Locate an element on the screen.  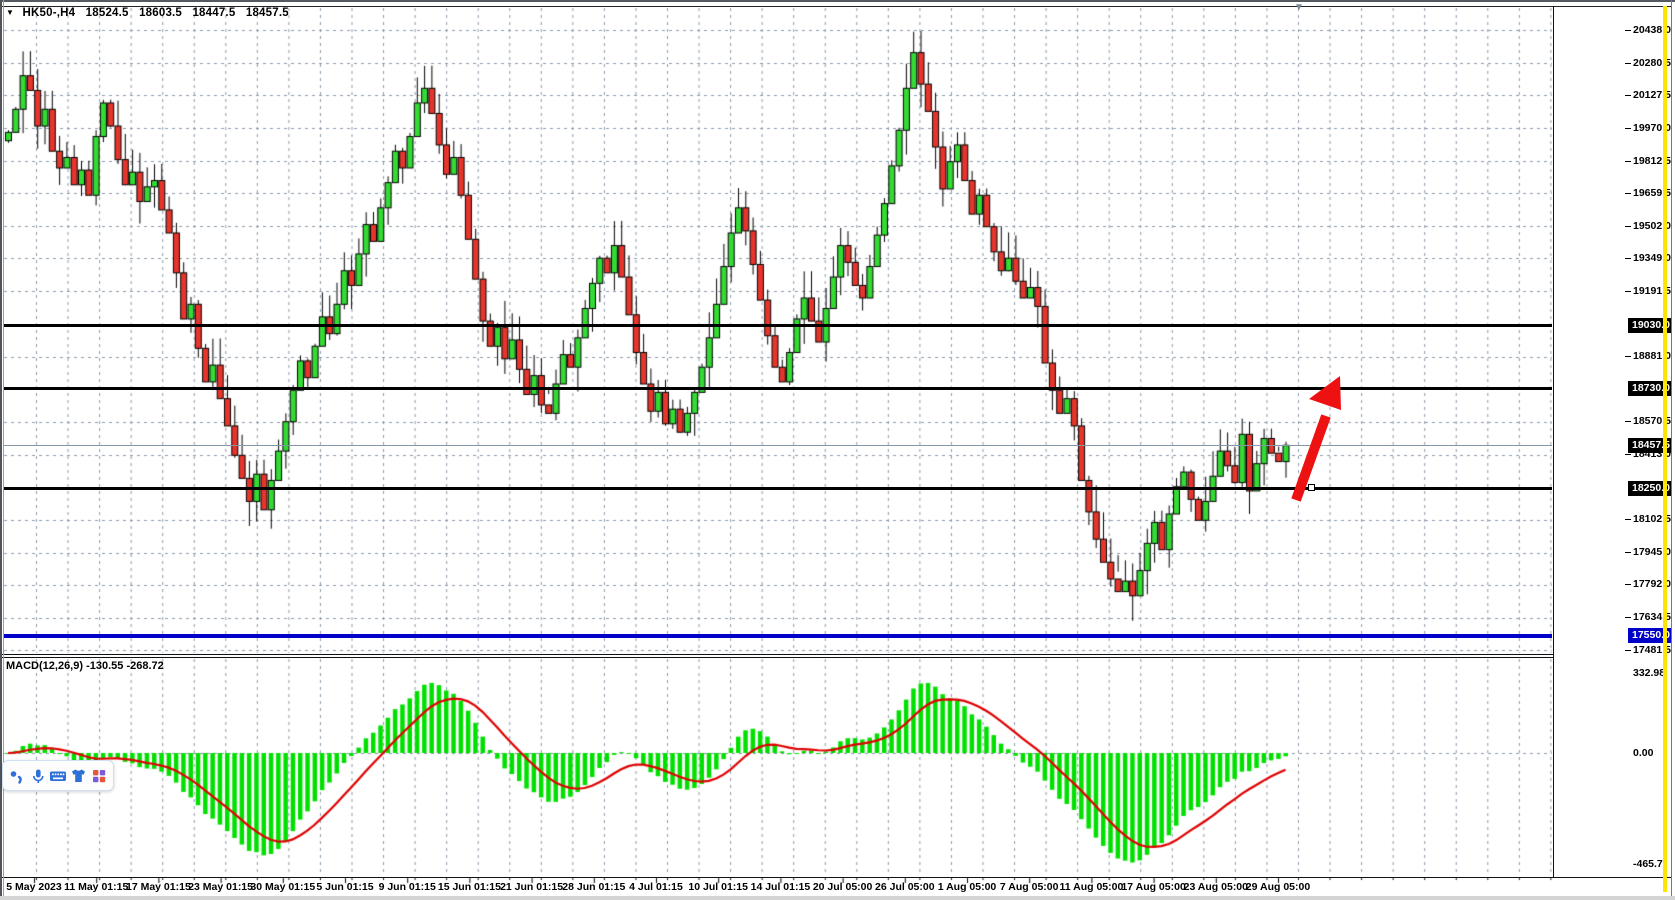
price-axis-tick-label: 17792.0 is located at coordinates (1648, 584).